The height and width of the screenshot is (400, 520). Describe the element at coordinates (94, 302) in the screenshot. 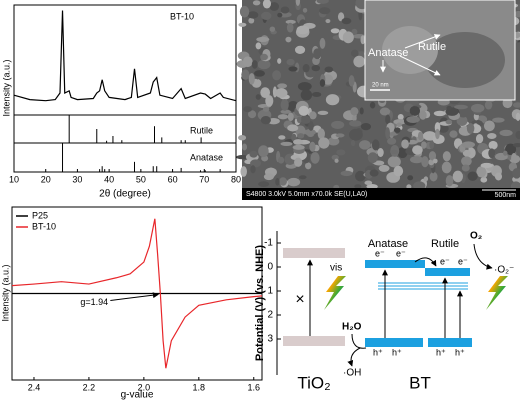

I see `annotation: g=1.94` at that location.